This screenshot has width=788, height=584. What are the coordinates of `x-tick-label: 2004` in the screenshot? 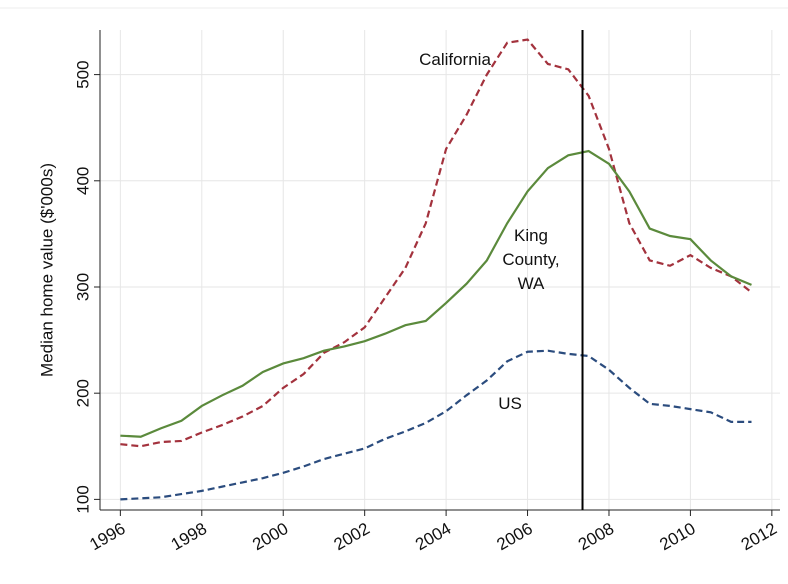 It's located at (433, 536).